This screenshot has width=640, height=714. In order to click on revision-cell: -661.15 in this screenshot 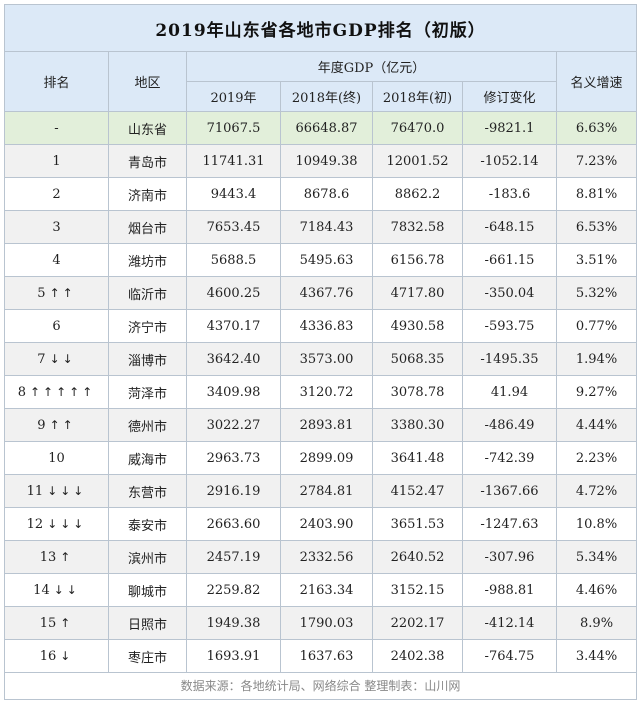, I will do `click(509, 260)`.